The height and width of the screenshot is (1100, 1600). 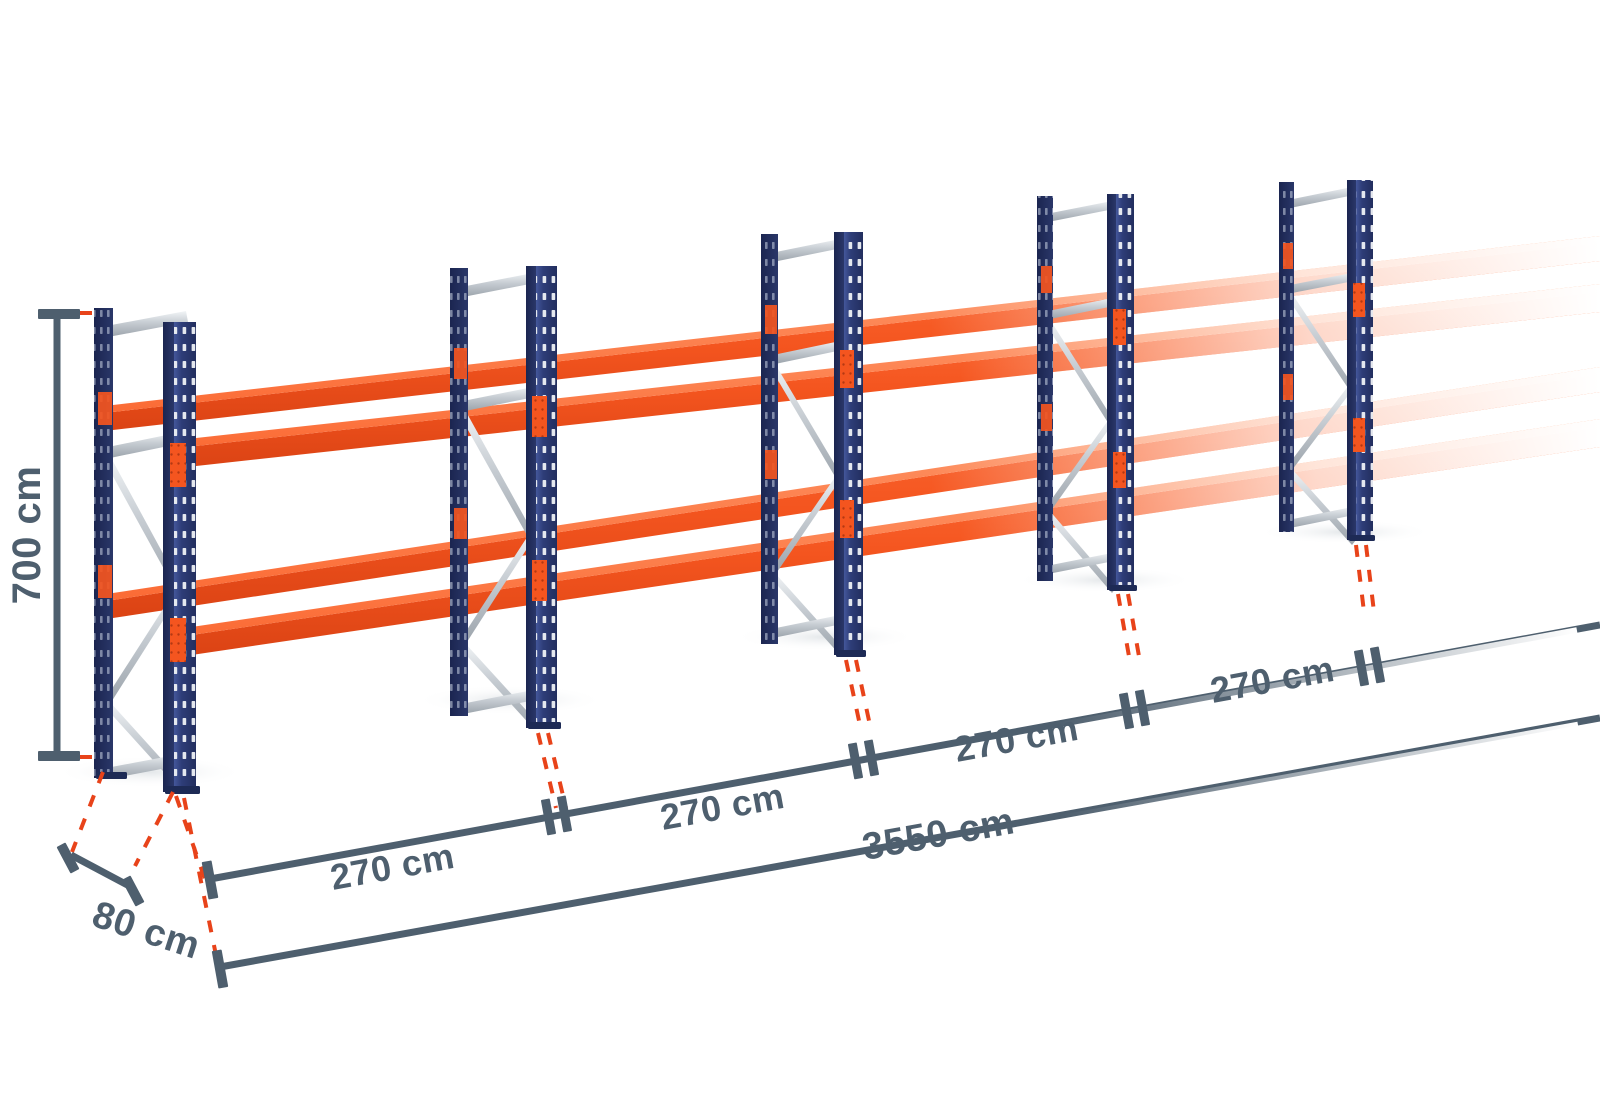 I want to click on leader-bay3-end, so click(x=1124, y=628).